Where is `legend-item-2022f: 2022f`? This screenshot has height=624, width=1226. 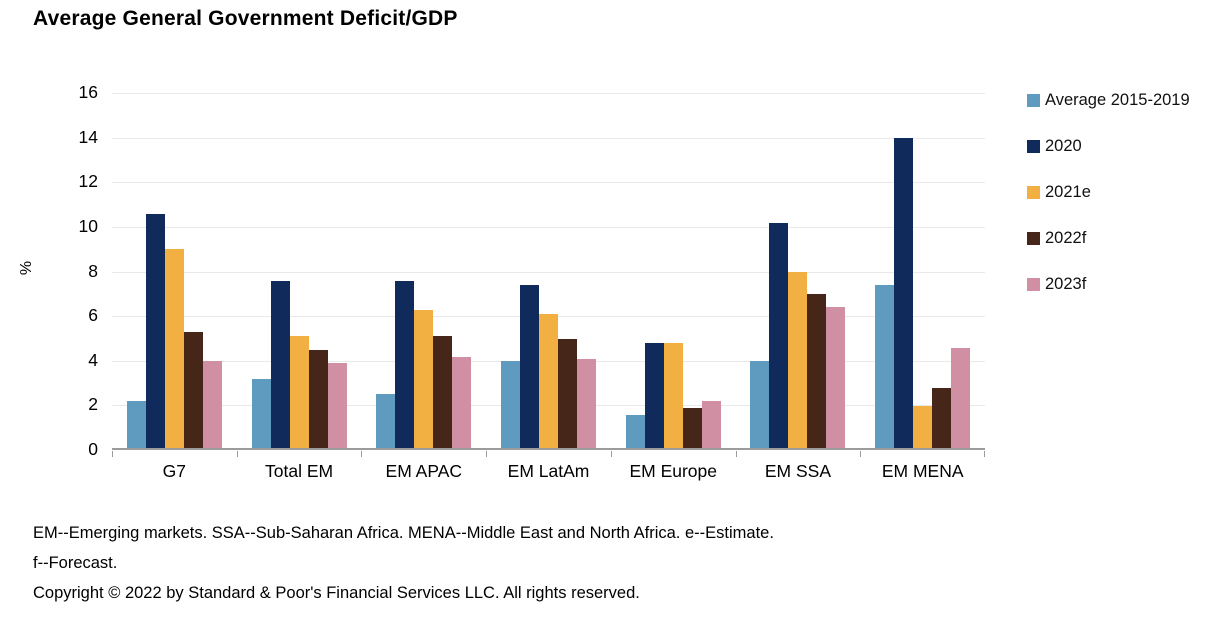
legend-item-2022f: 2022f is located at coordinates (1108, 238).